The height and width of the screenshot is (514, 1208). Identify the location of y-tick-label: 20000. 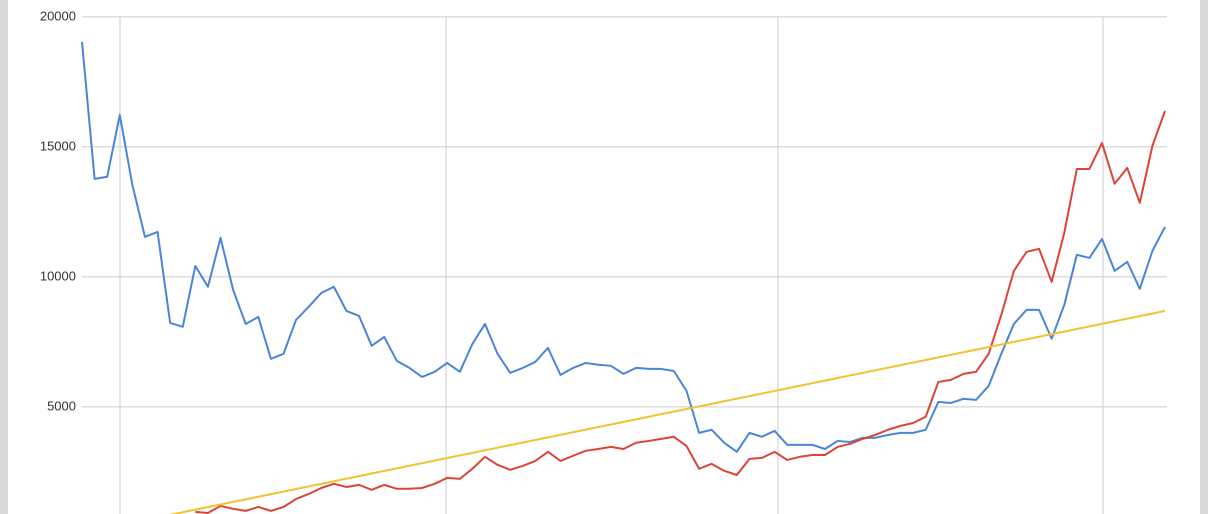
(58, 15).